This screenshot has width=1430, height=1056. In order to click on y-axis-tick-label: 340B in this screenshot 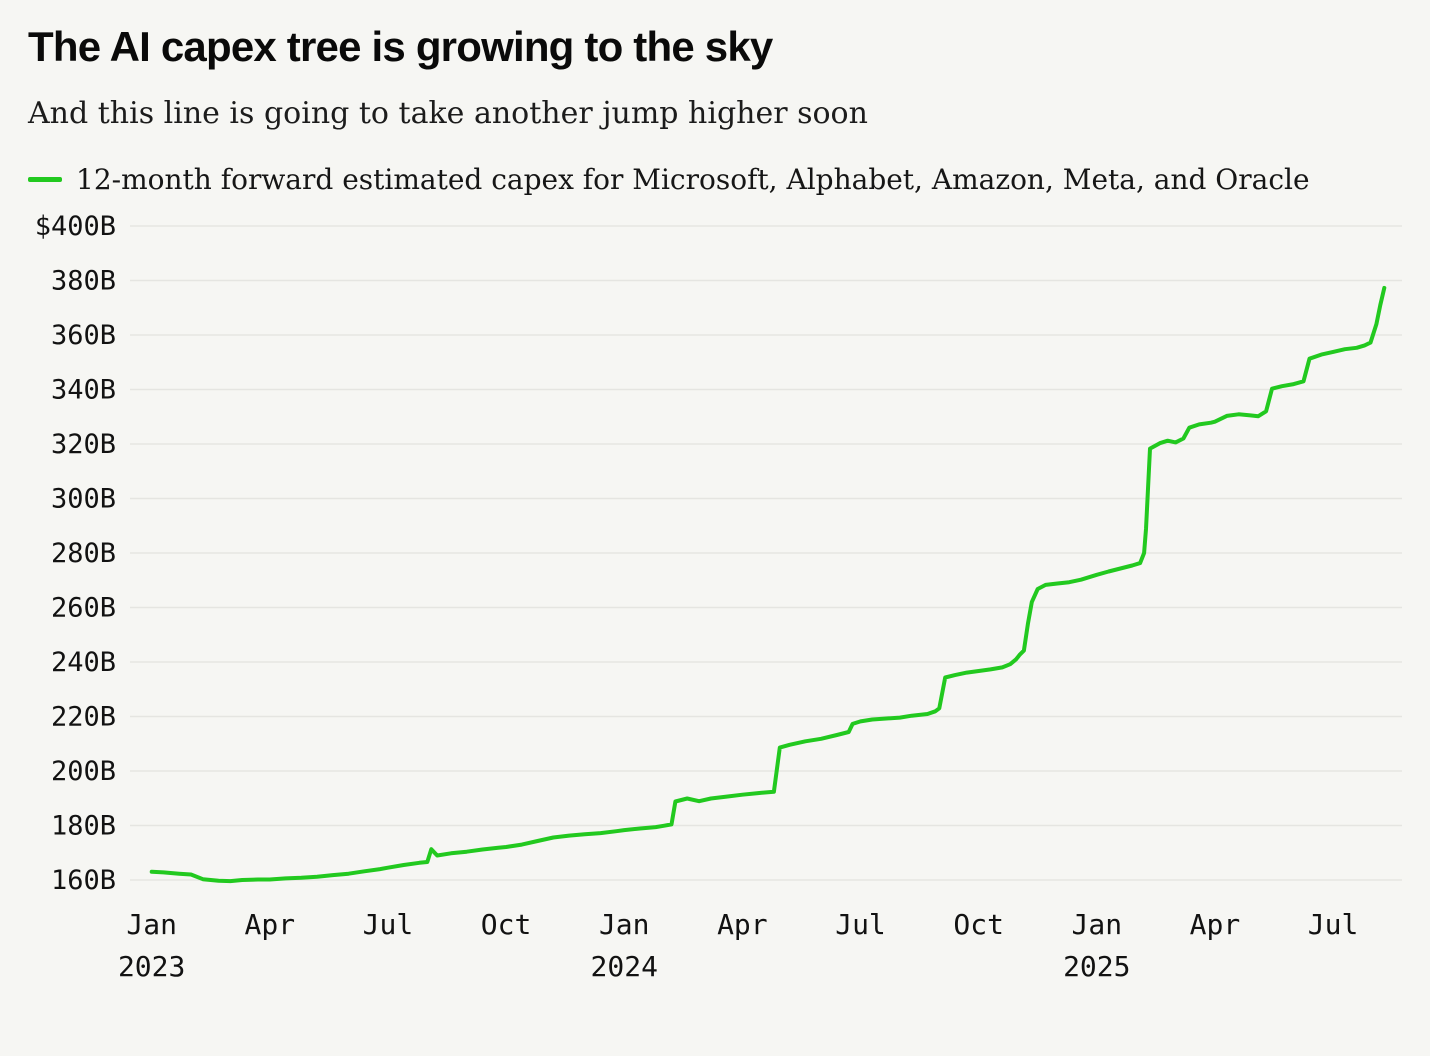, I will do `click(83, 390)`.